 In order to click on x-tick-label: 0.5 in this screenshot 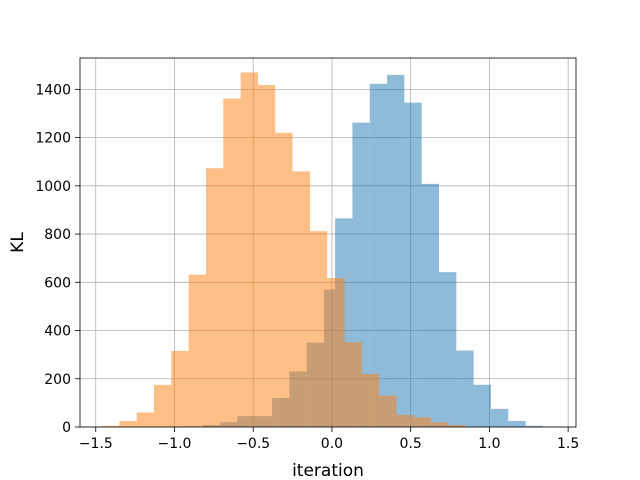, I will do `click(411, 444)`.